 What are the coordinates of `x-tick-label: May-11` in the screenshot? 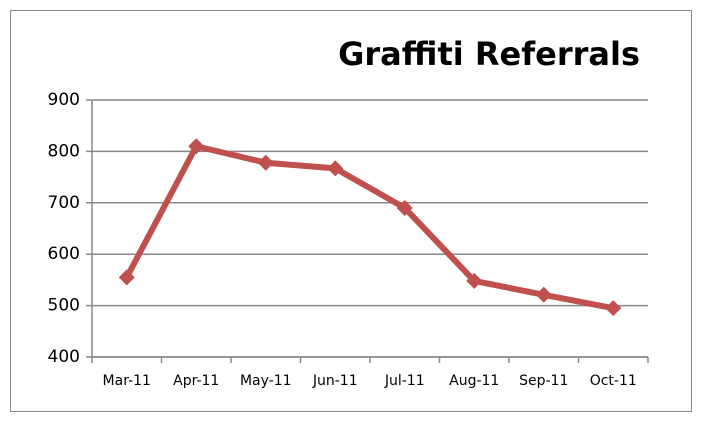 It's located at (266, 381).